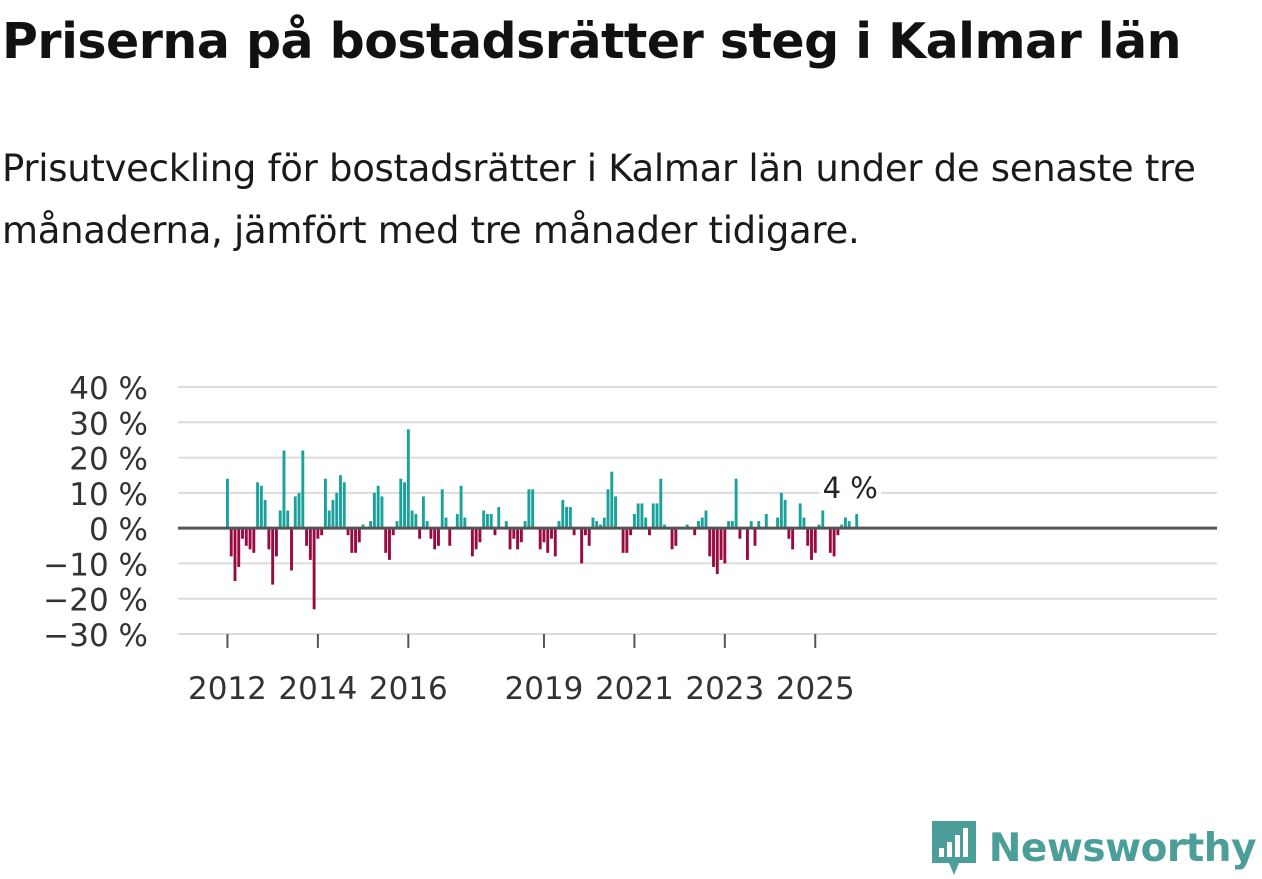 Image resolution: width=1262 pixels, height=879 pixels. What do you see at coordinates (634, 689) in the screenshot?
I see `x-tick-label: 2021` at bounding box center [634, 689].